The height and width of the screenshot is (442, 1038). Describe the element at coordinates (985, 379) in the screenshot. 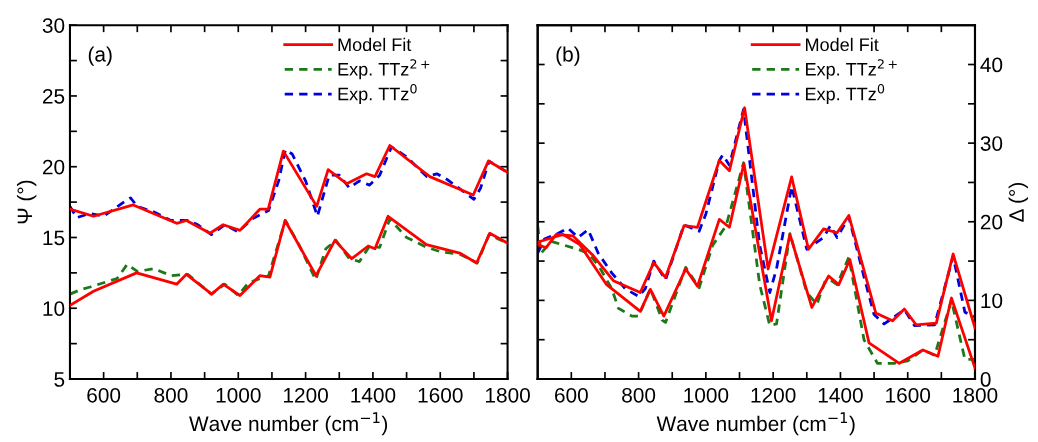

I see `y2-tick-label: 0` at that location.